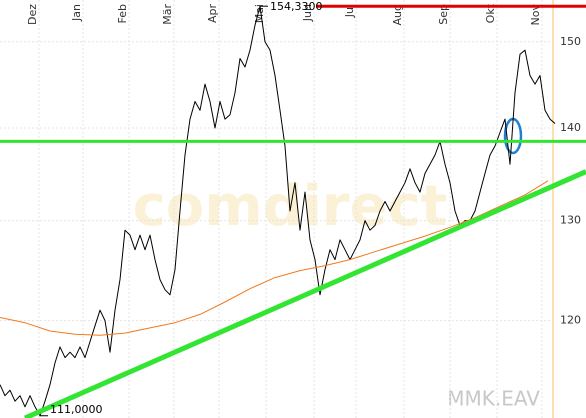 This screenshot has height=418, width=586. Describe the element at coordinates (443, 14) in the screenshot. I see `x-tick-label: Sep` at that location.